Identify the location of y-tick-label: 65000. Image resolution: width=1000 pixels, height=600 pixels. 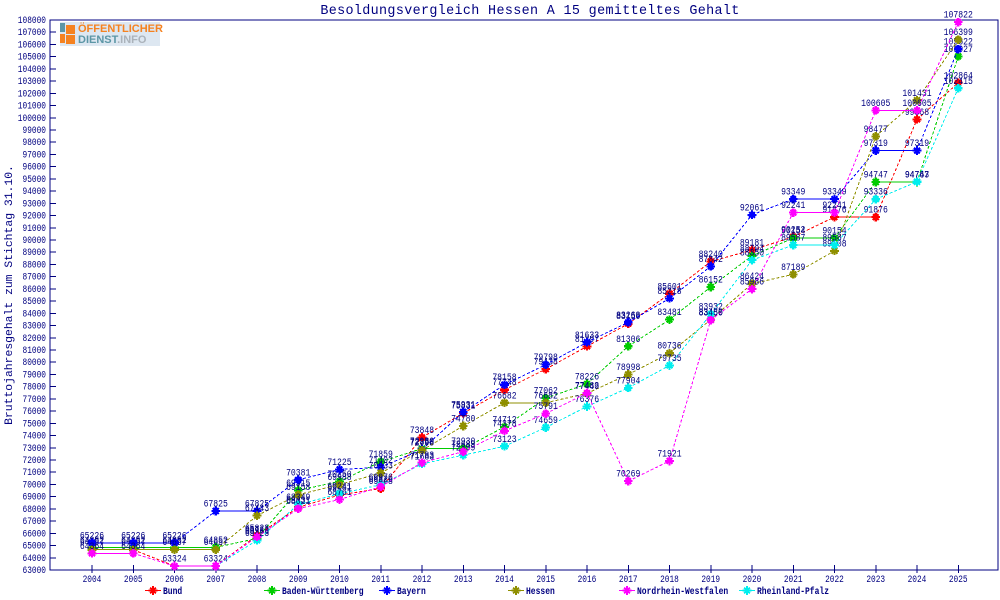
(35, 547).